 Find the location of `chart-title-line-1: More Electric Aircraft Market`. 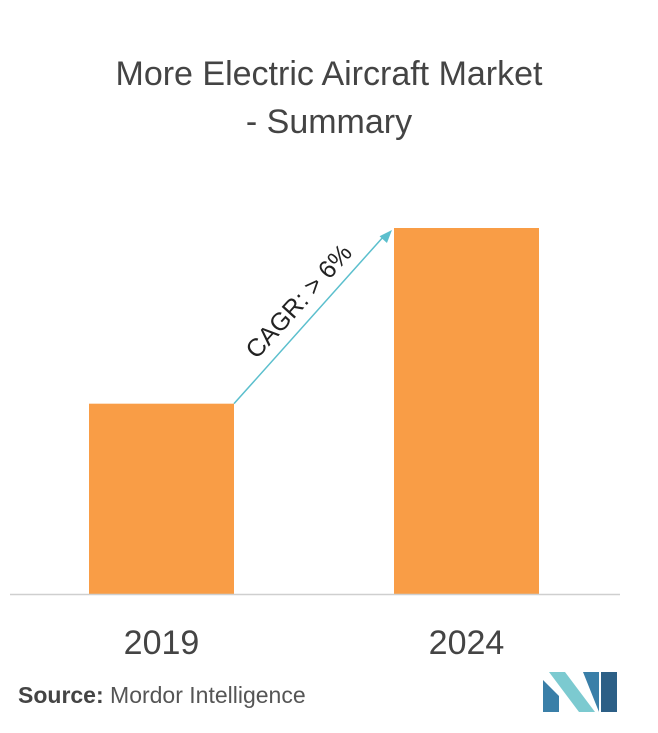

chart-title-line-1: More Electric Aircraft Market is located at coordinates (329, 74).